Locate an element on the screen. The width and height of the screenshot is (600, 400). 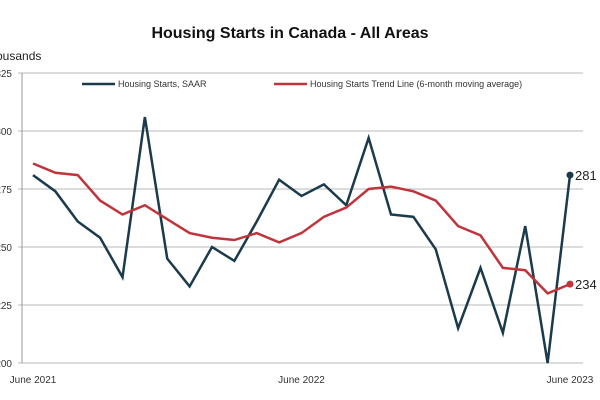
chart-title: Housing Starts in Canada - All Areas is located at coordinates (289, 33).